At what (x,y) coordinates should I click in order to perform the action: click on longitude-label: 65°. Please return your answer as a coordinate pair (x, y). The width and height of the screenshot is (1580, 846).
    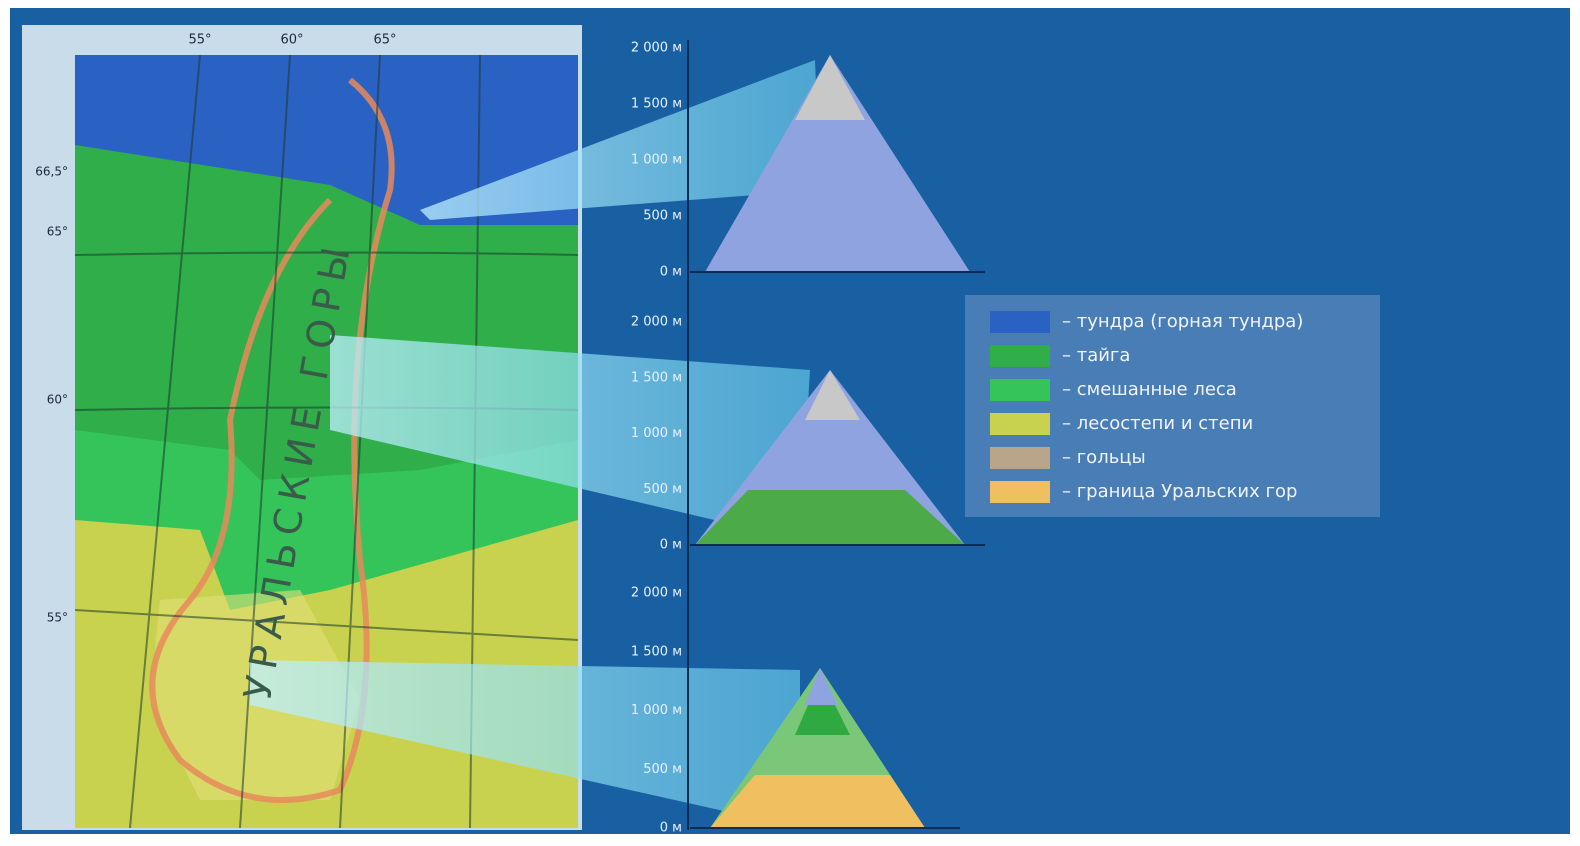
    Looking at the image, I should click on (384, 40).